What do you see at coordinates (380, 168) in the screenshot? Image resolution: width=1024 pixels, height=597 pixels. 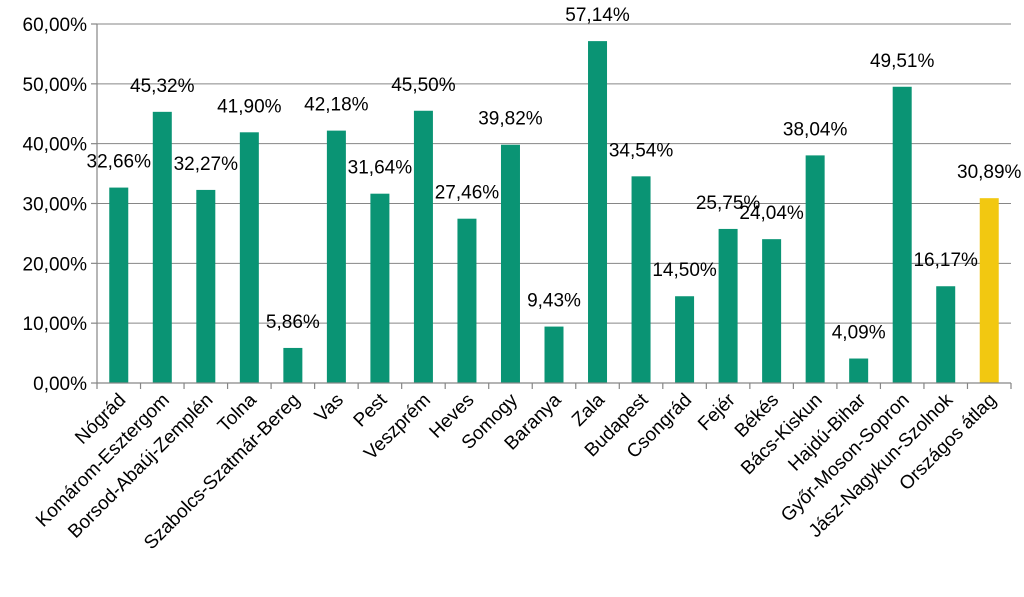 I see `data-label: 31,64%` at bounding box center [380, 168].